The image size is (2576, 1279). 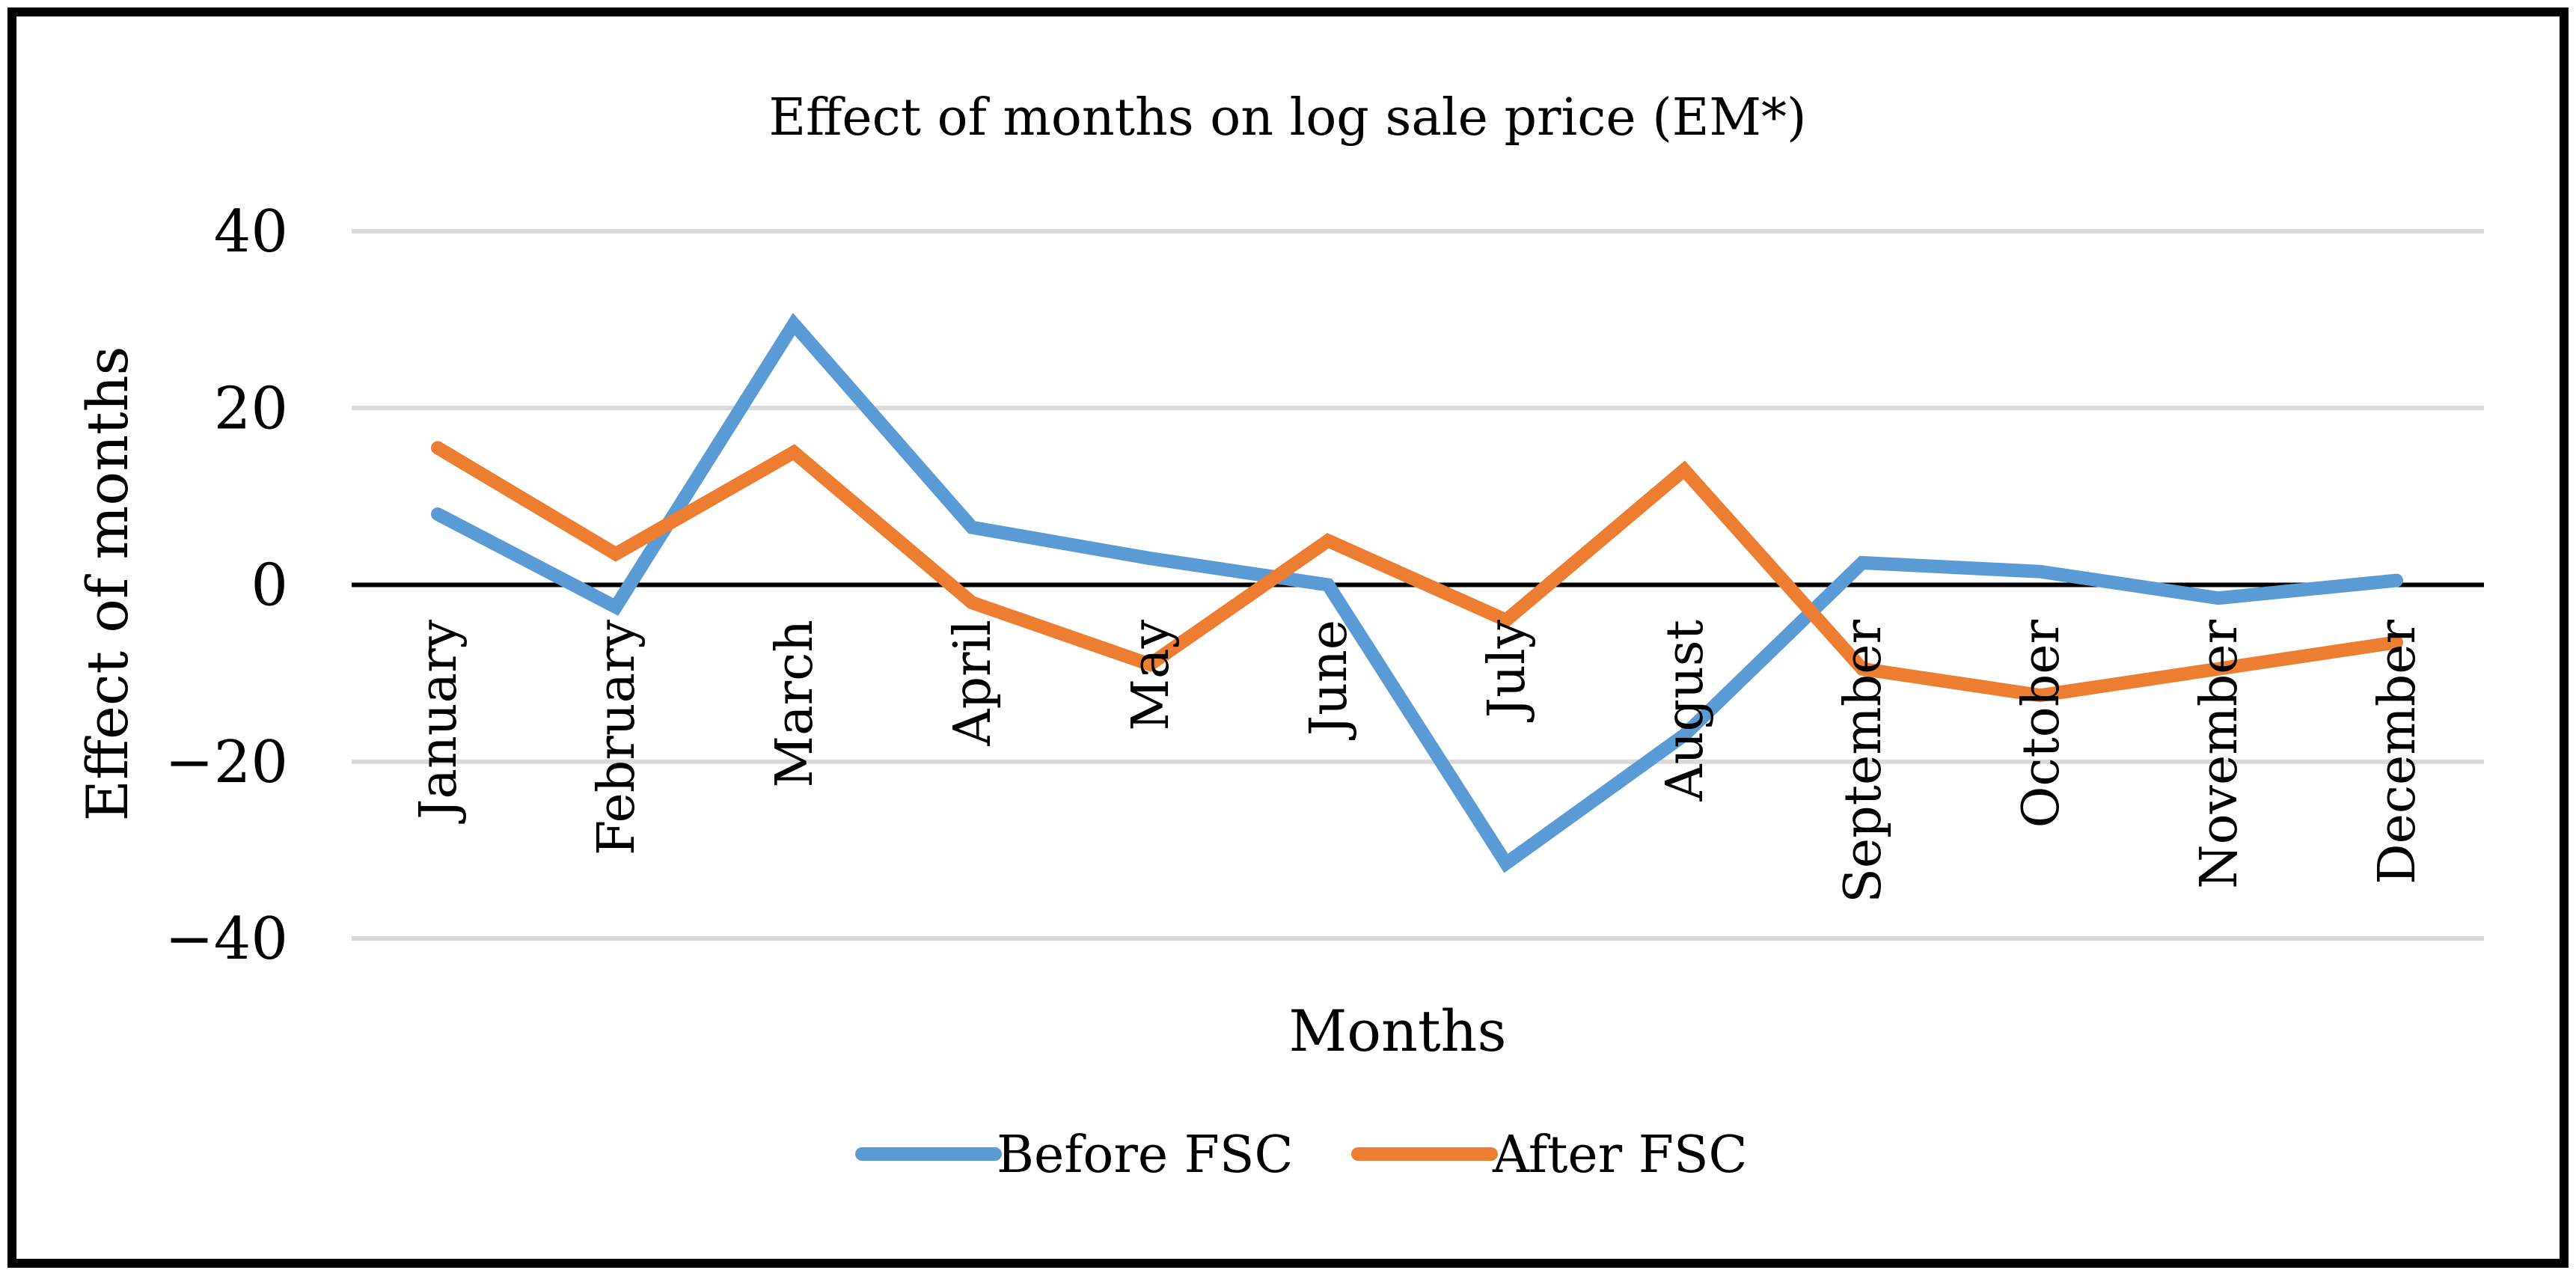 I want to click on x-category-label: April, so click(x=973, y=683).